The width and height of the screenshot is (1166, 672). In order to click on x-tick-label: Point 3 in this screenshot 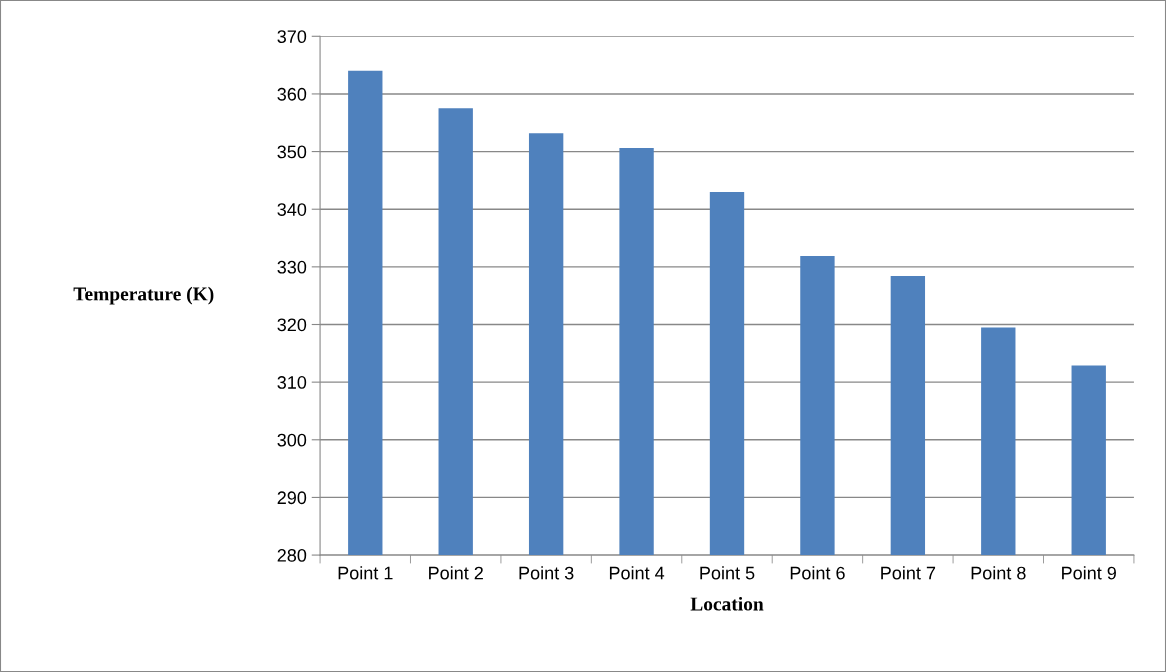, I will do `click(546, 573)`.